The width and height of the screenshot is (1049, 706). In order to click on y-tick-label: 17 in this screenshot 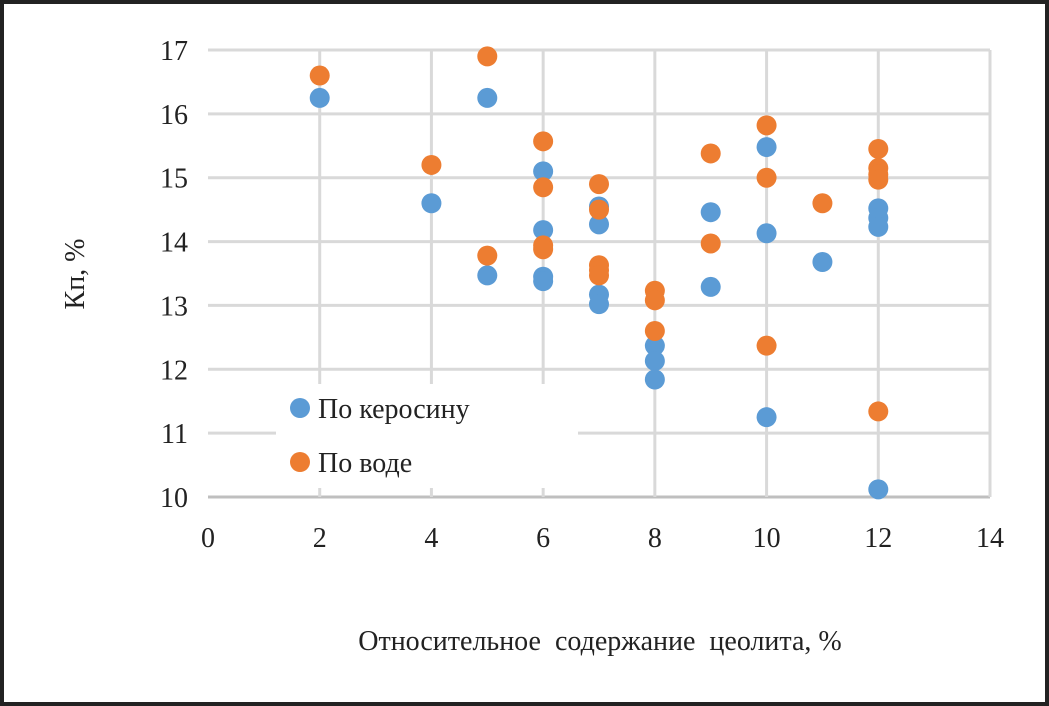, I will do `click(174, 51)`.